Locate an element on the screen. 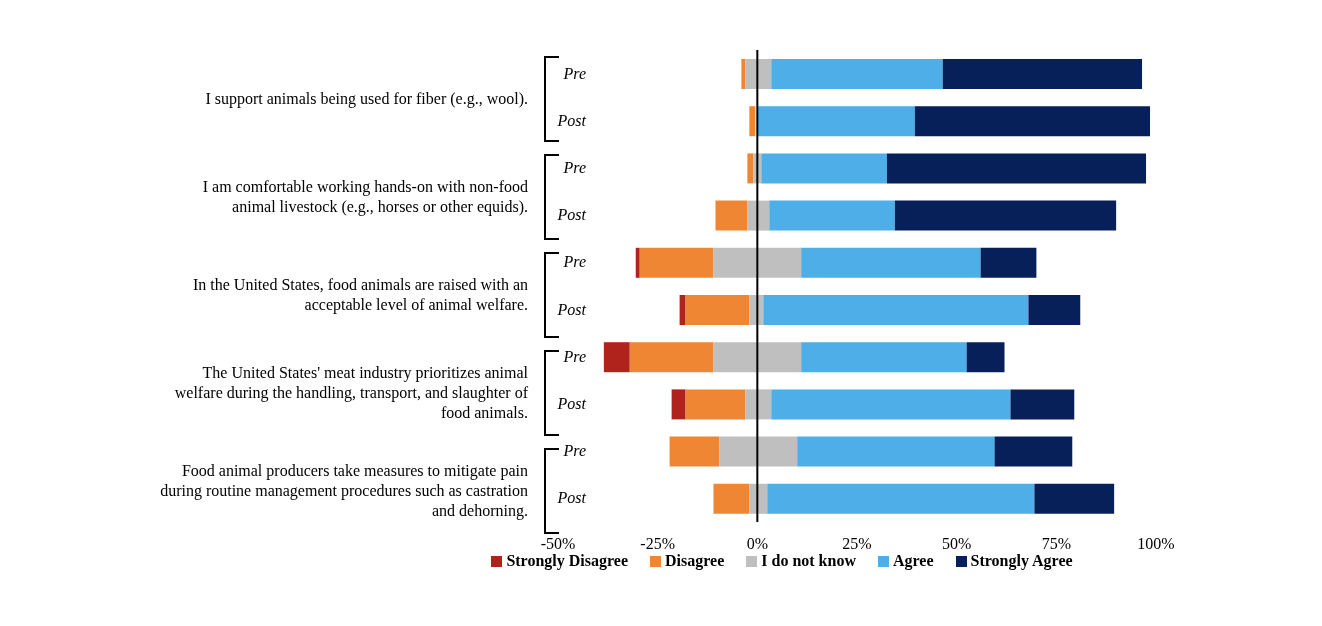 The height and width of the screenshot is (626, 1322). legend-label: Strongly Agree is located at coordinates (1021, 561).